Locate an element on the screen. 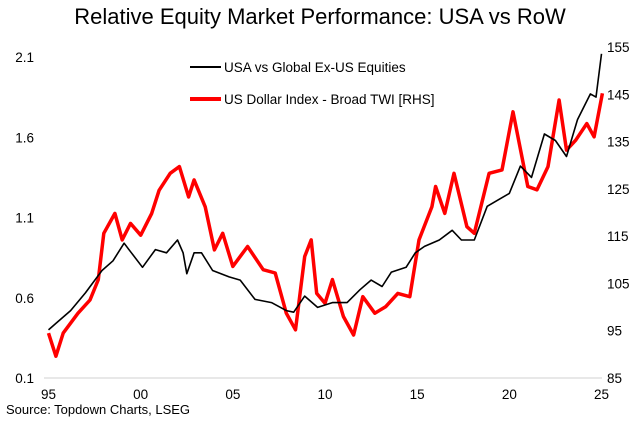 Image resolution: width=640 pixels, height=427 pixels. x-tick-label: 10 is located at coordinates (324, 394).